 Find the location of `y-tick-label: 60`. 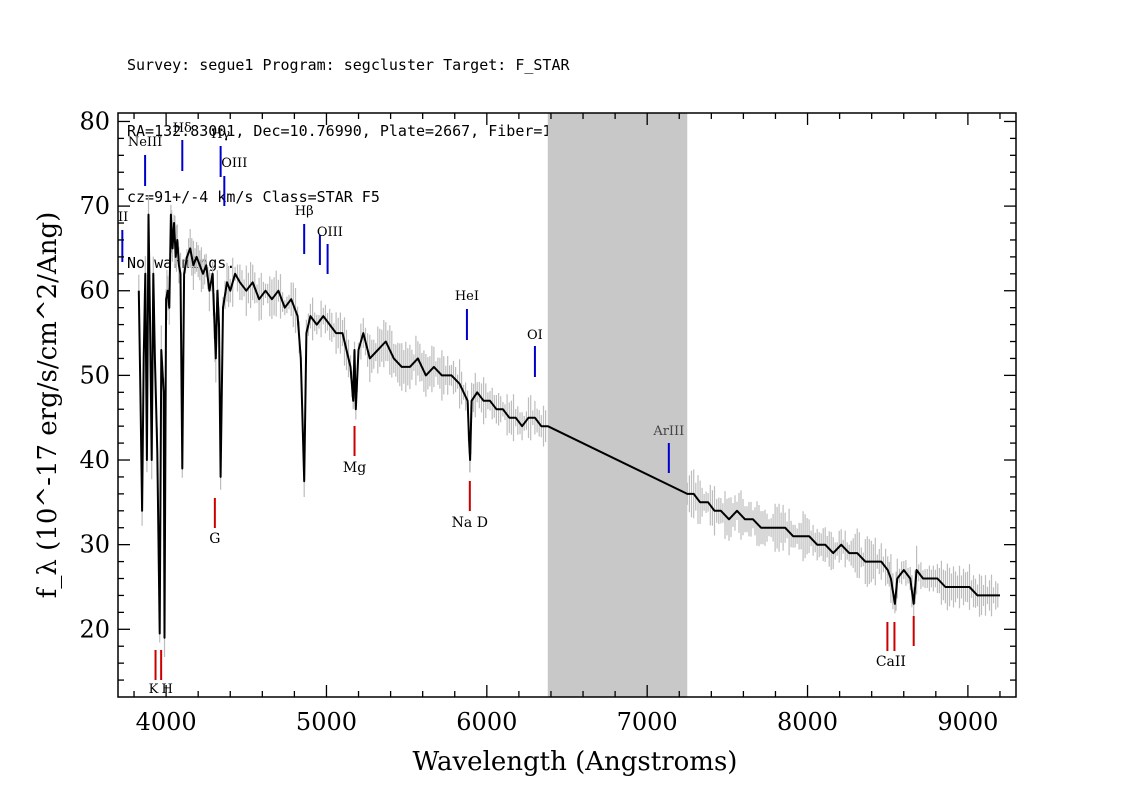

y-tick-label: 60 is located at coordinates (94, 291).